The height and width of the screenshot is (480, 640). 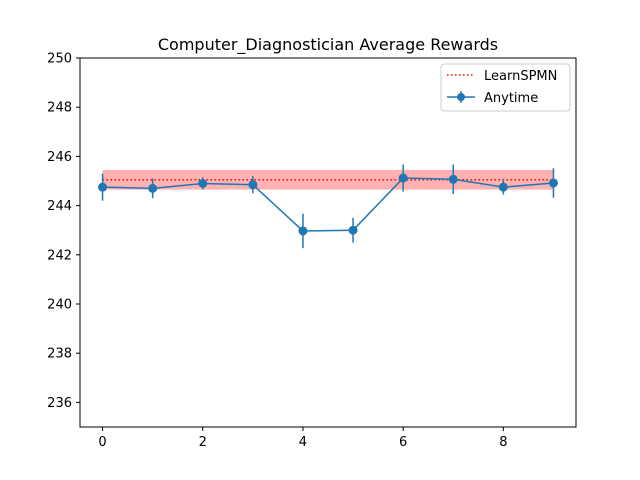 What do you see at coordinates (63, 231) in the screenshot?
I see `y-axis: 236 238 240 242 244 246 248 250` at bounding box center [63, 231].